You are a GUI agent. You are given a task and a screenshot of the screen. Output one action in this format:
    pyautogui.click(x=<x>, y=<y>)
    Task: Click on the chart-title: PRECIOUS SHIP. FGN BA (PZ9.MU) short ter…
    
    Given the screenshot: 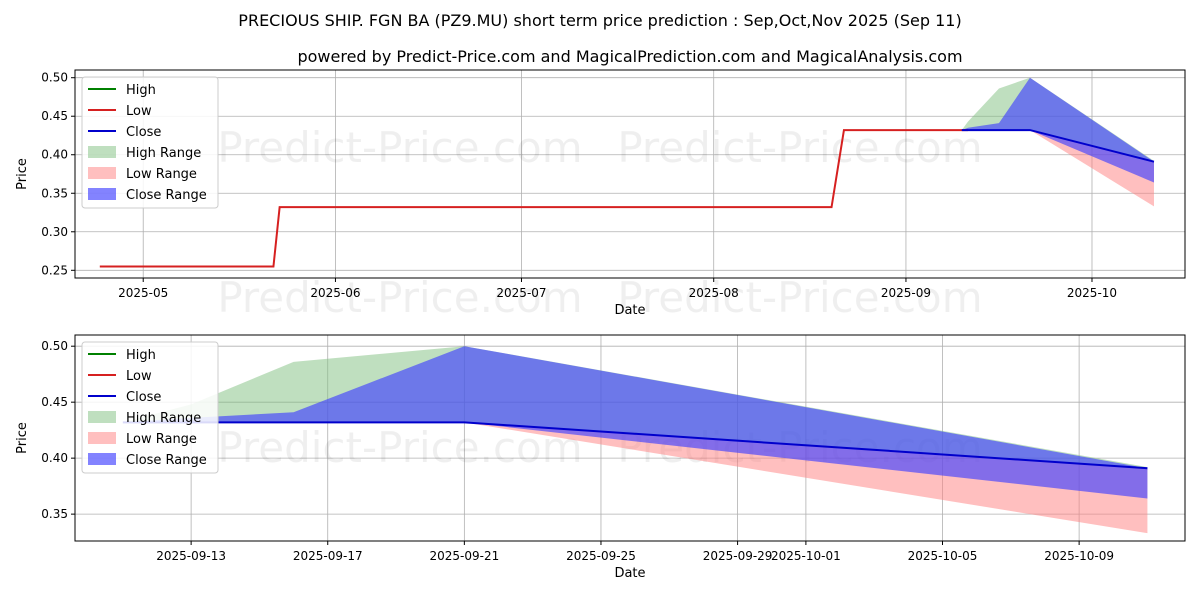 What is the action you would take?
    pyautogui.click(x=599, y=20)
    